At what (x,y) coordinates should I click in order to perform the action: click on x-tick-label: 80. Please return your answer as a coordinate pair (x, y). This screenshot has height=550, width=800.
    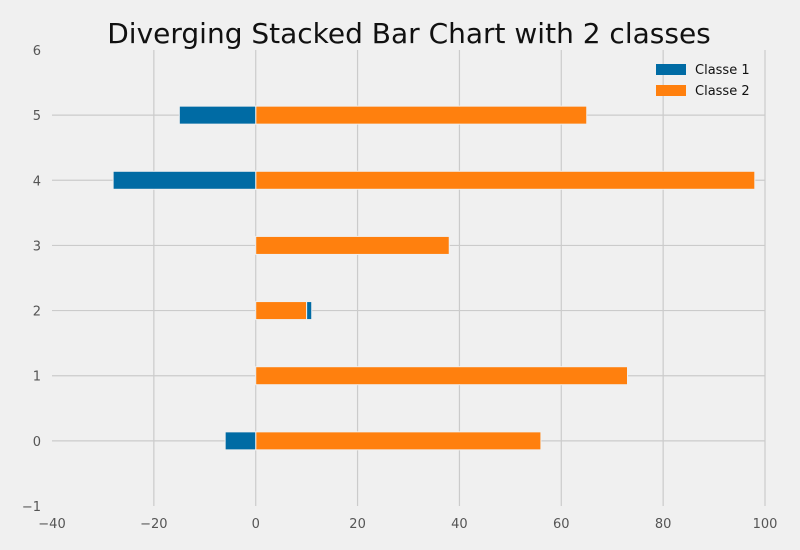
    Looking at the image, I should click on (663, 524).